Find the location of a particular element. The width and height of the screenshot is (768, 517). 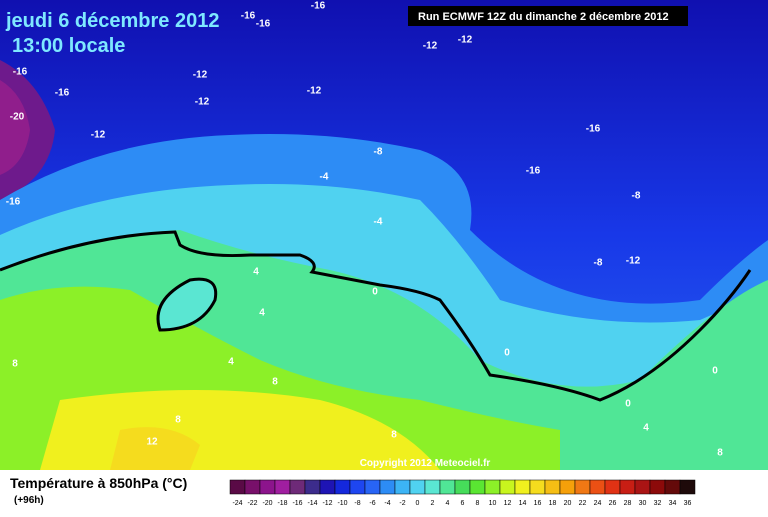

legend-tick-label: 12 is located at coordinates (508, 503).